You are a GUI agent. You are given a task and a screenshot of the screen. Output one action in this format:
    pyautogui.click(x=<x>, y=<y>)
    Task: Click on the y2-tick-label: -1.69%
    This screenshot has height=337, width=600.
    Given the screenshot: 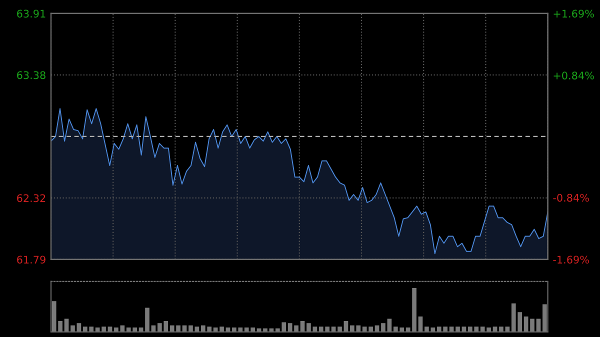 What is the action you would take?
    pyautogui.click(x=571, y=260)
    